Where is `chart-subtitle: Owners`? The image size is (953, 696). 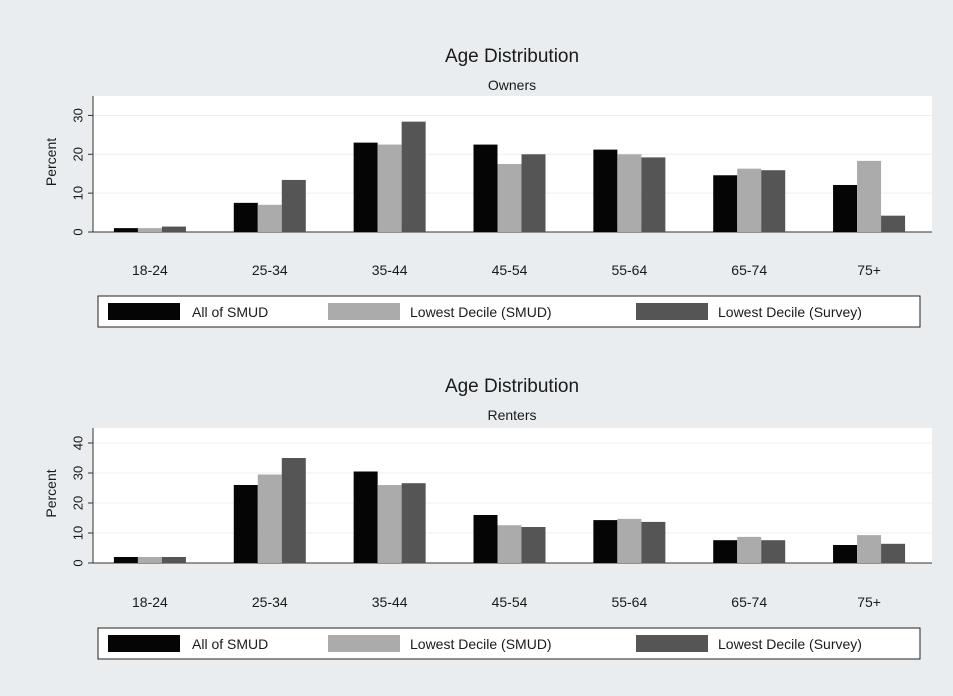
chart-subtitle: Owners is located at coordinates (512, 85).